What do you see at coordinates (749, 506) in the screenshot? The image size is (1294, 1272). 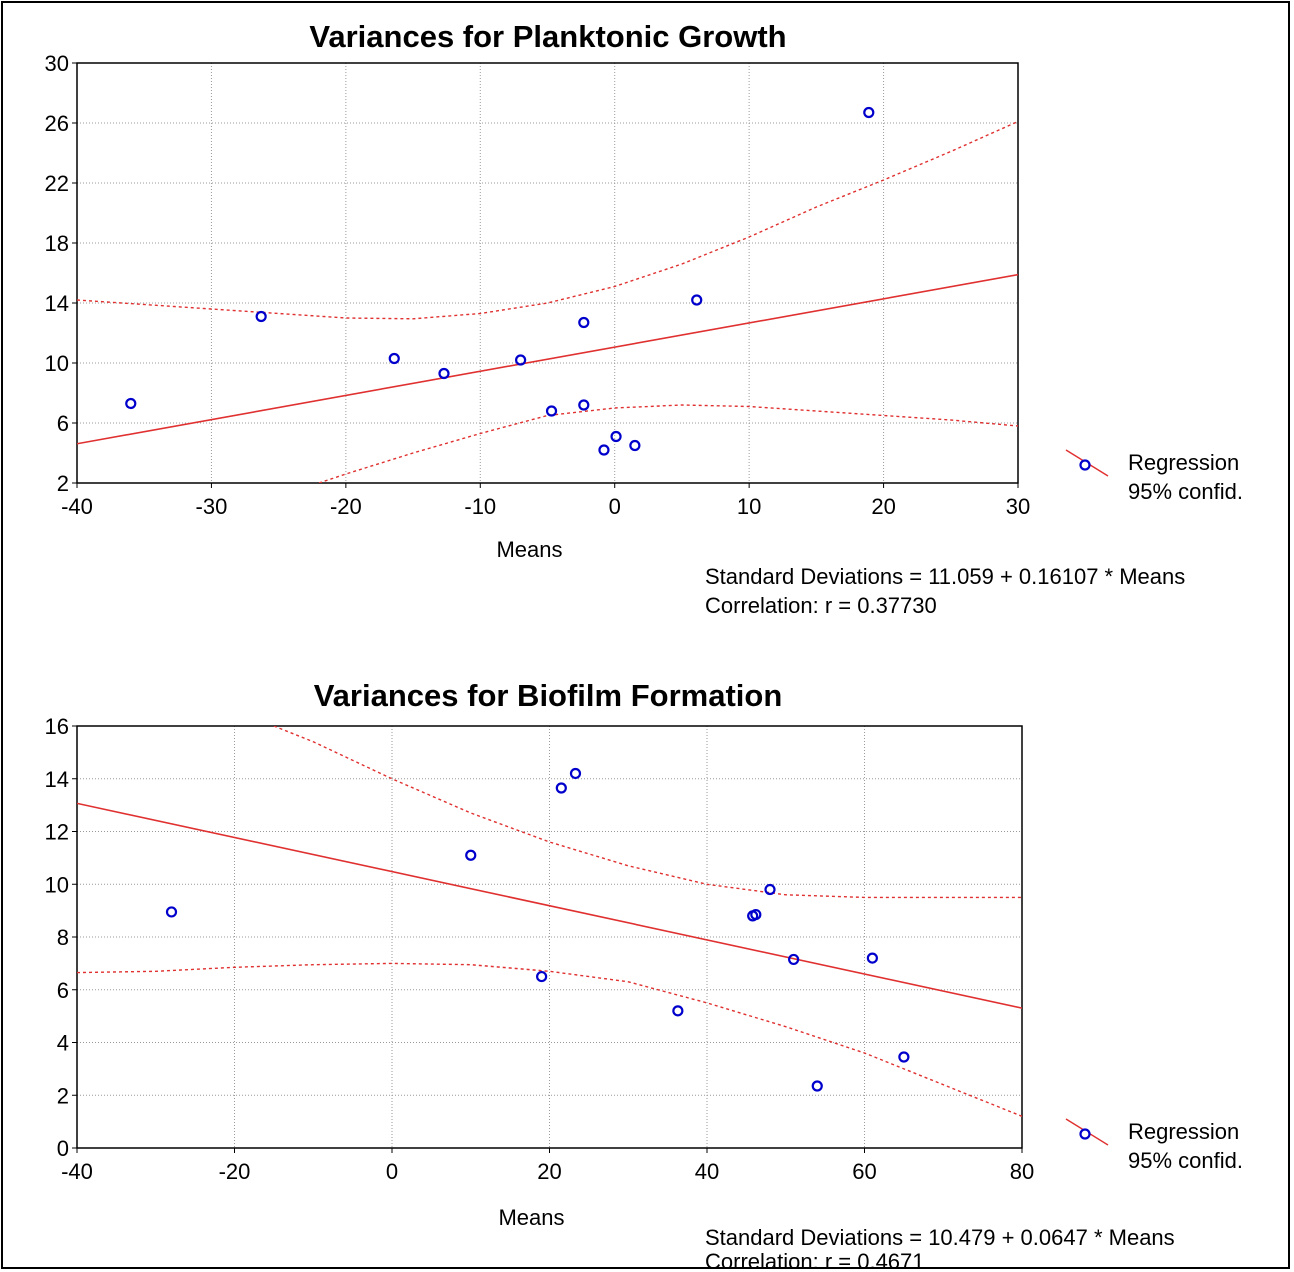 I see `x-tick-label: 10` at bounding box center [749, 506].